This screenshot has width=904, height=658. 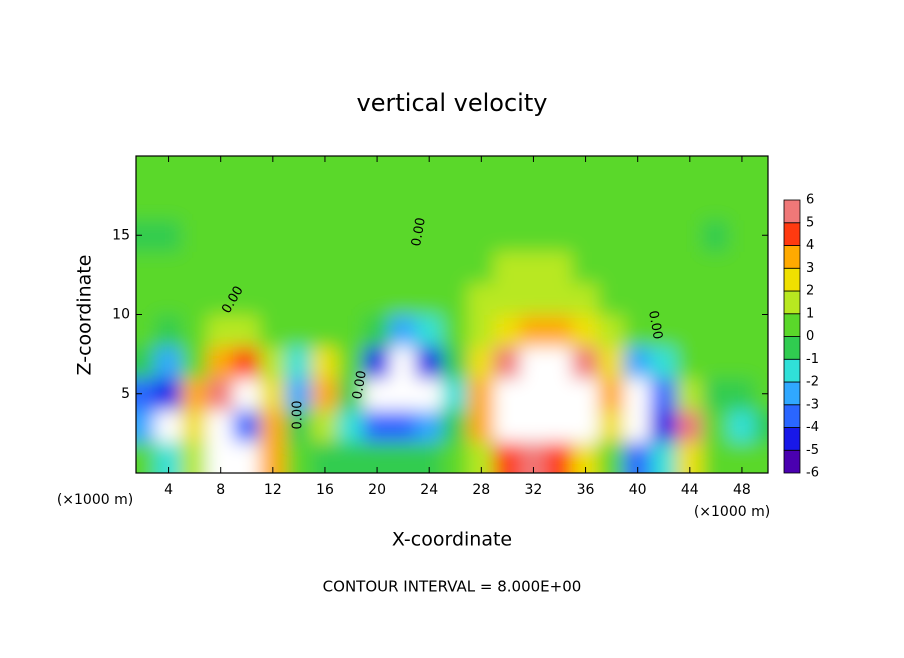 What do you see at coordinates (812, 427) in the screenshot?
I see `colorbar-label: -4` at bounding box center [812, 427].